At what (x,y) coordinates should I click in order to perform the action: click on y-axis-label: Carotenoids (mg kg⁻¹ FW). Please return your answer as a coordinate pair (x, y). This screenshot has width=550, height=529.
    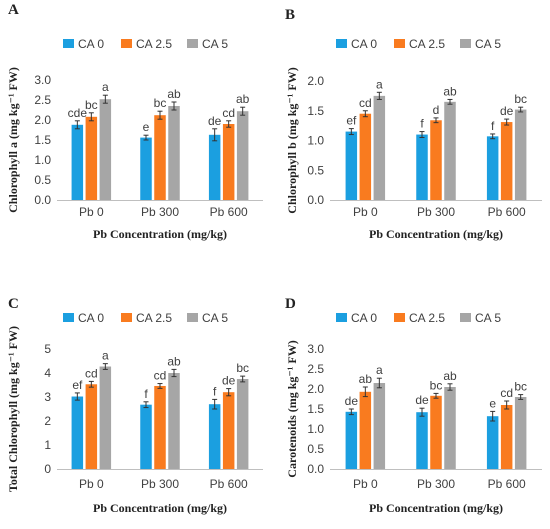
    Looking at the image, I should click on (292, 408).